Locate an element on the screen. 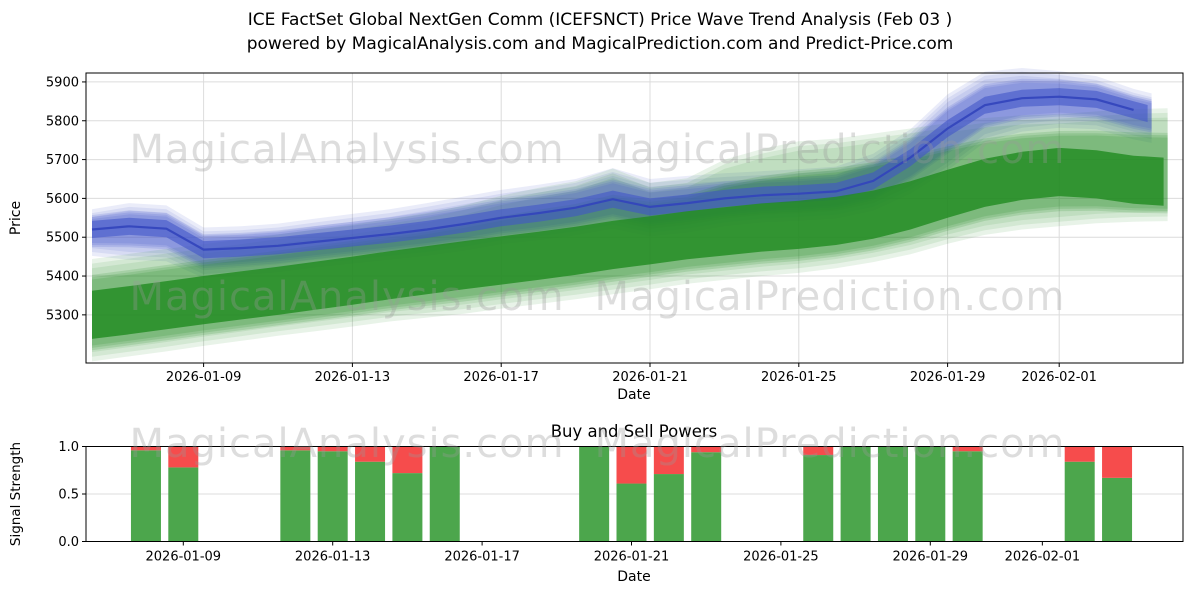 This screenshot has width=1200, height=600. y-tick-label: 5500 is located at coordinates (62, 238).